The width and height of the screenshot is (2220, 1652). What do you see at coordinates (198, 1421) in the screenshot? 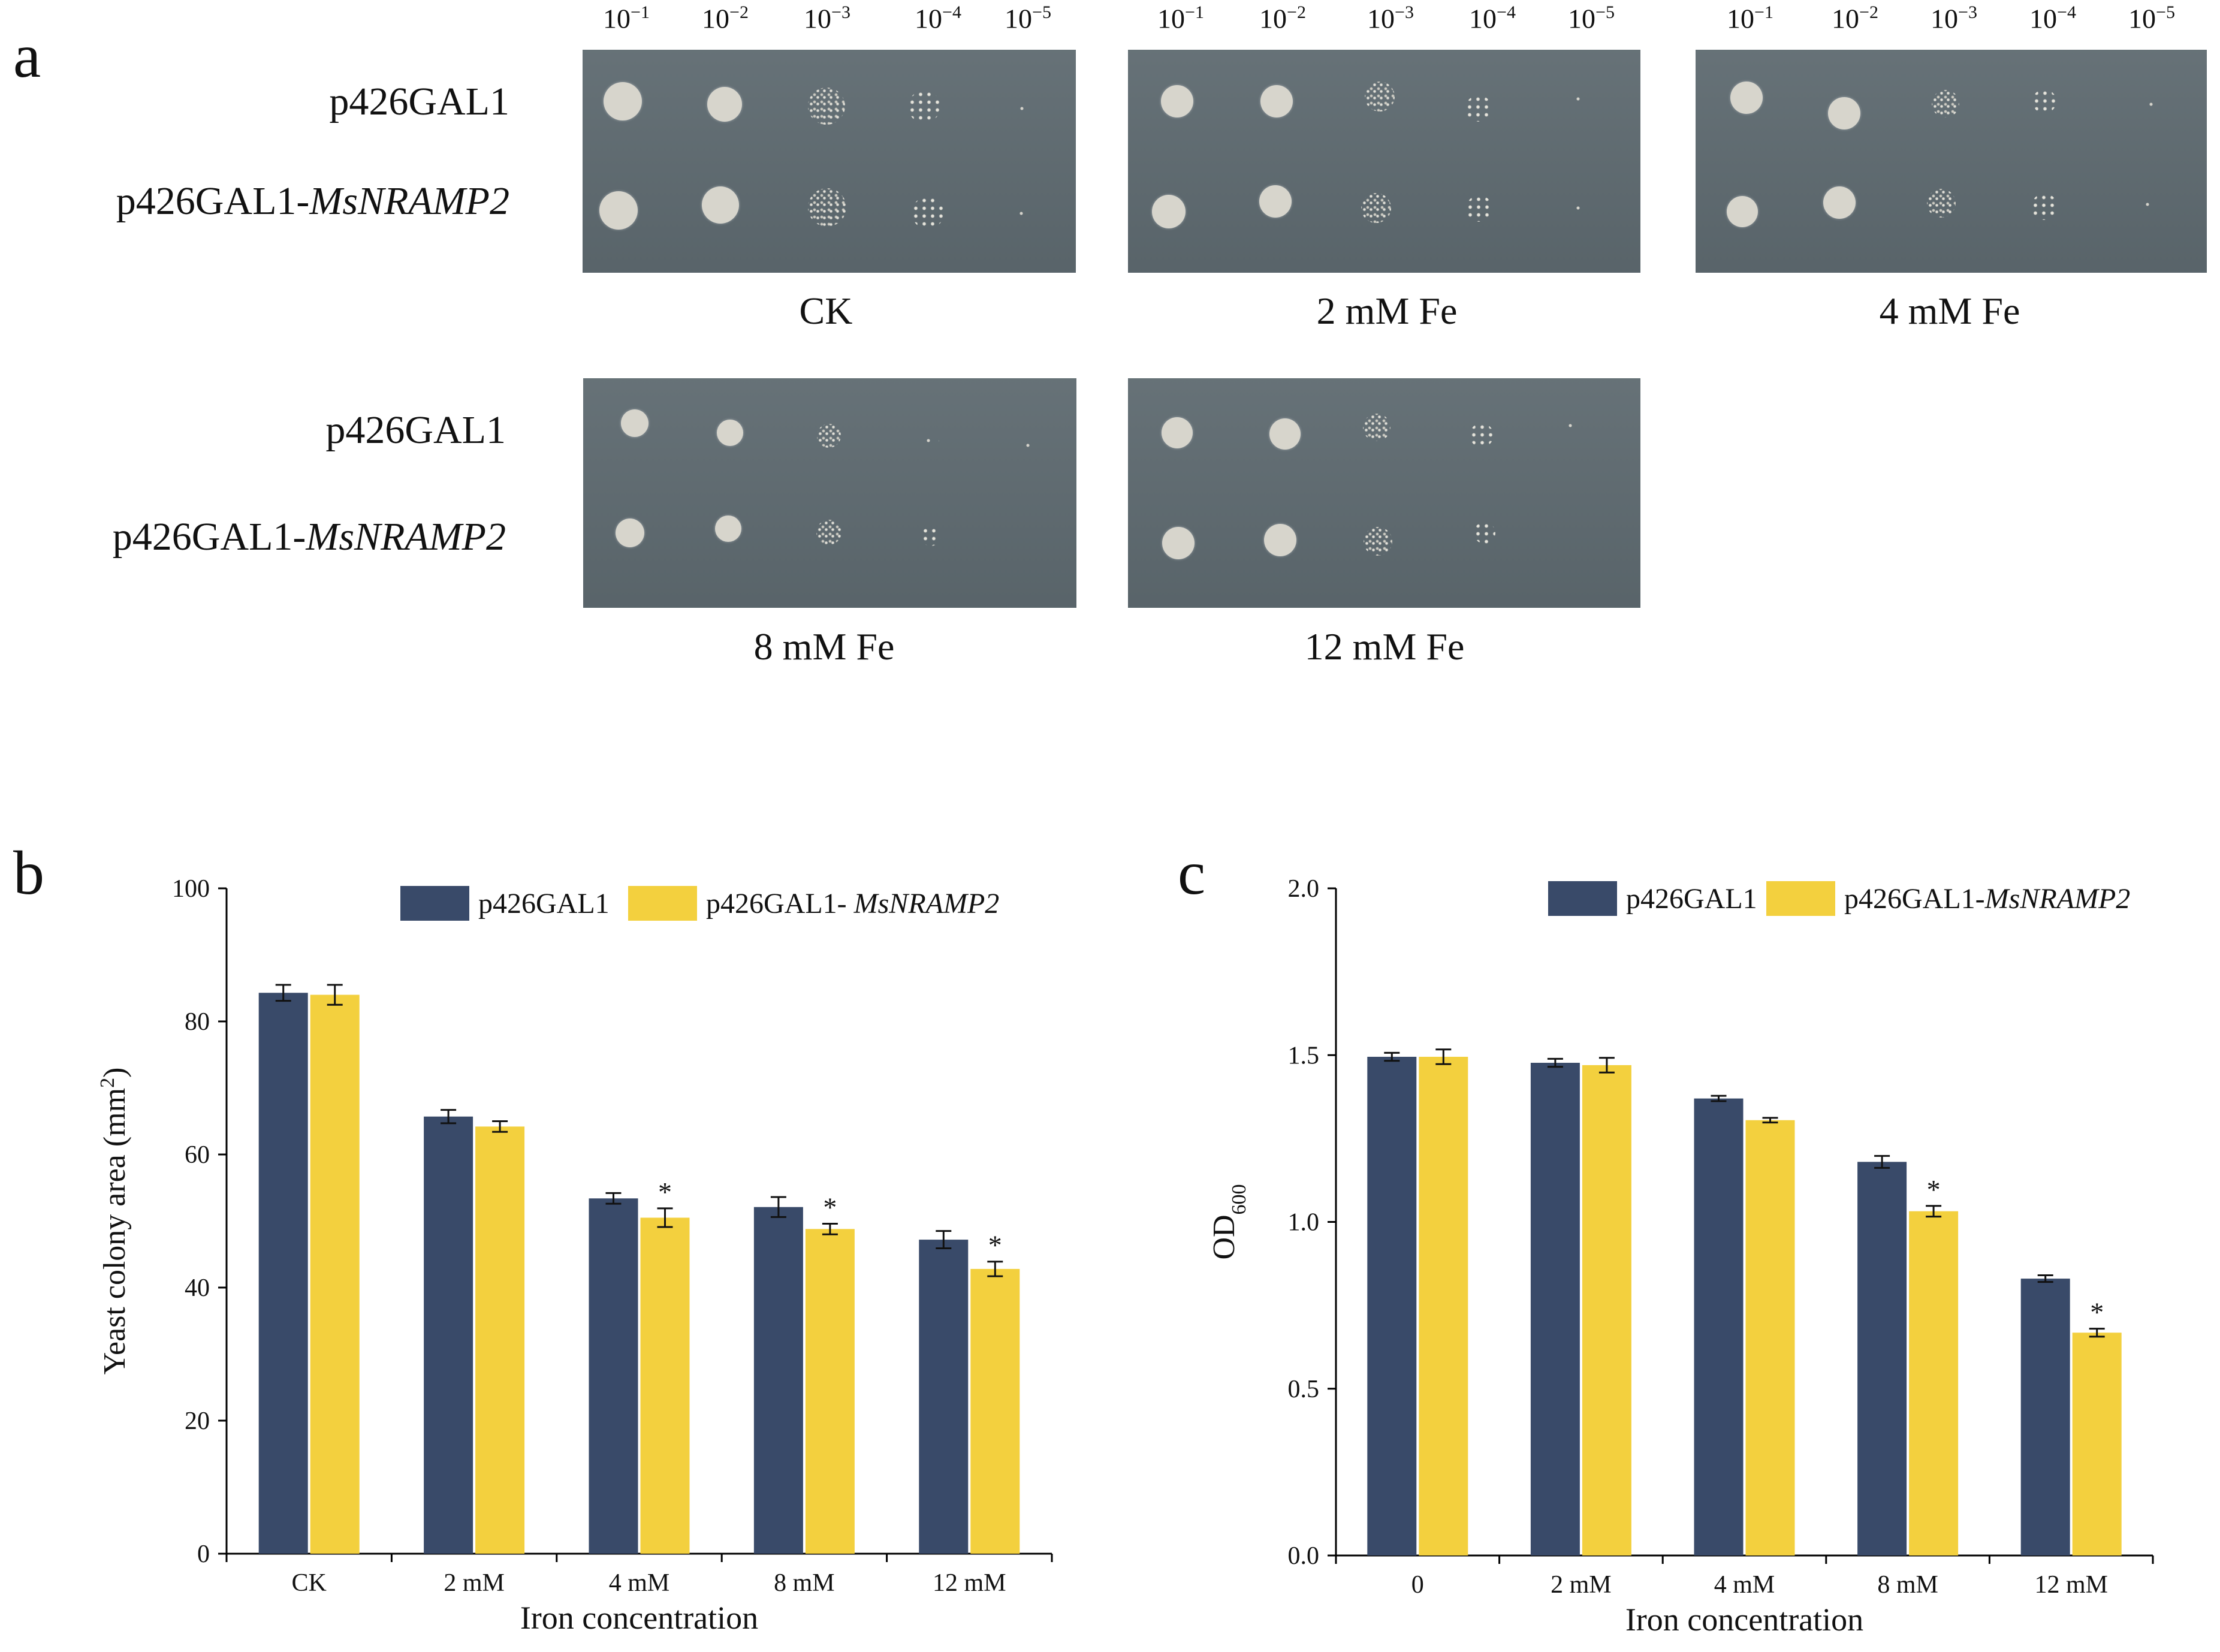
I see `y-tick-label: 20` at bounding box center [198, 1421].